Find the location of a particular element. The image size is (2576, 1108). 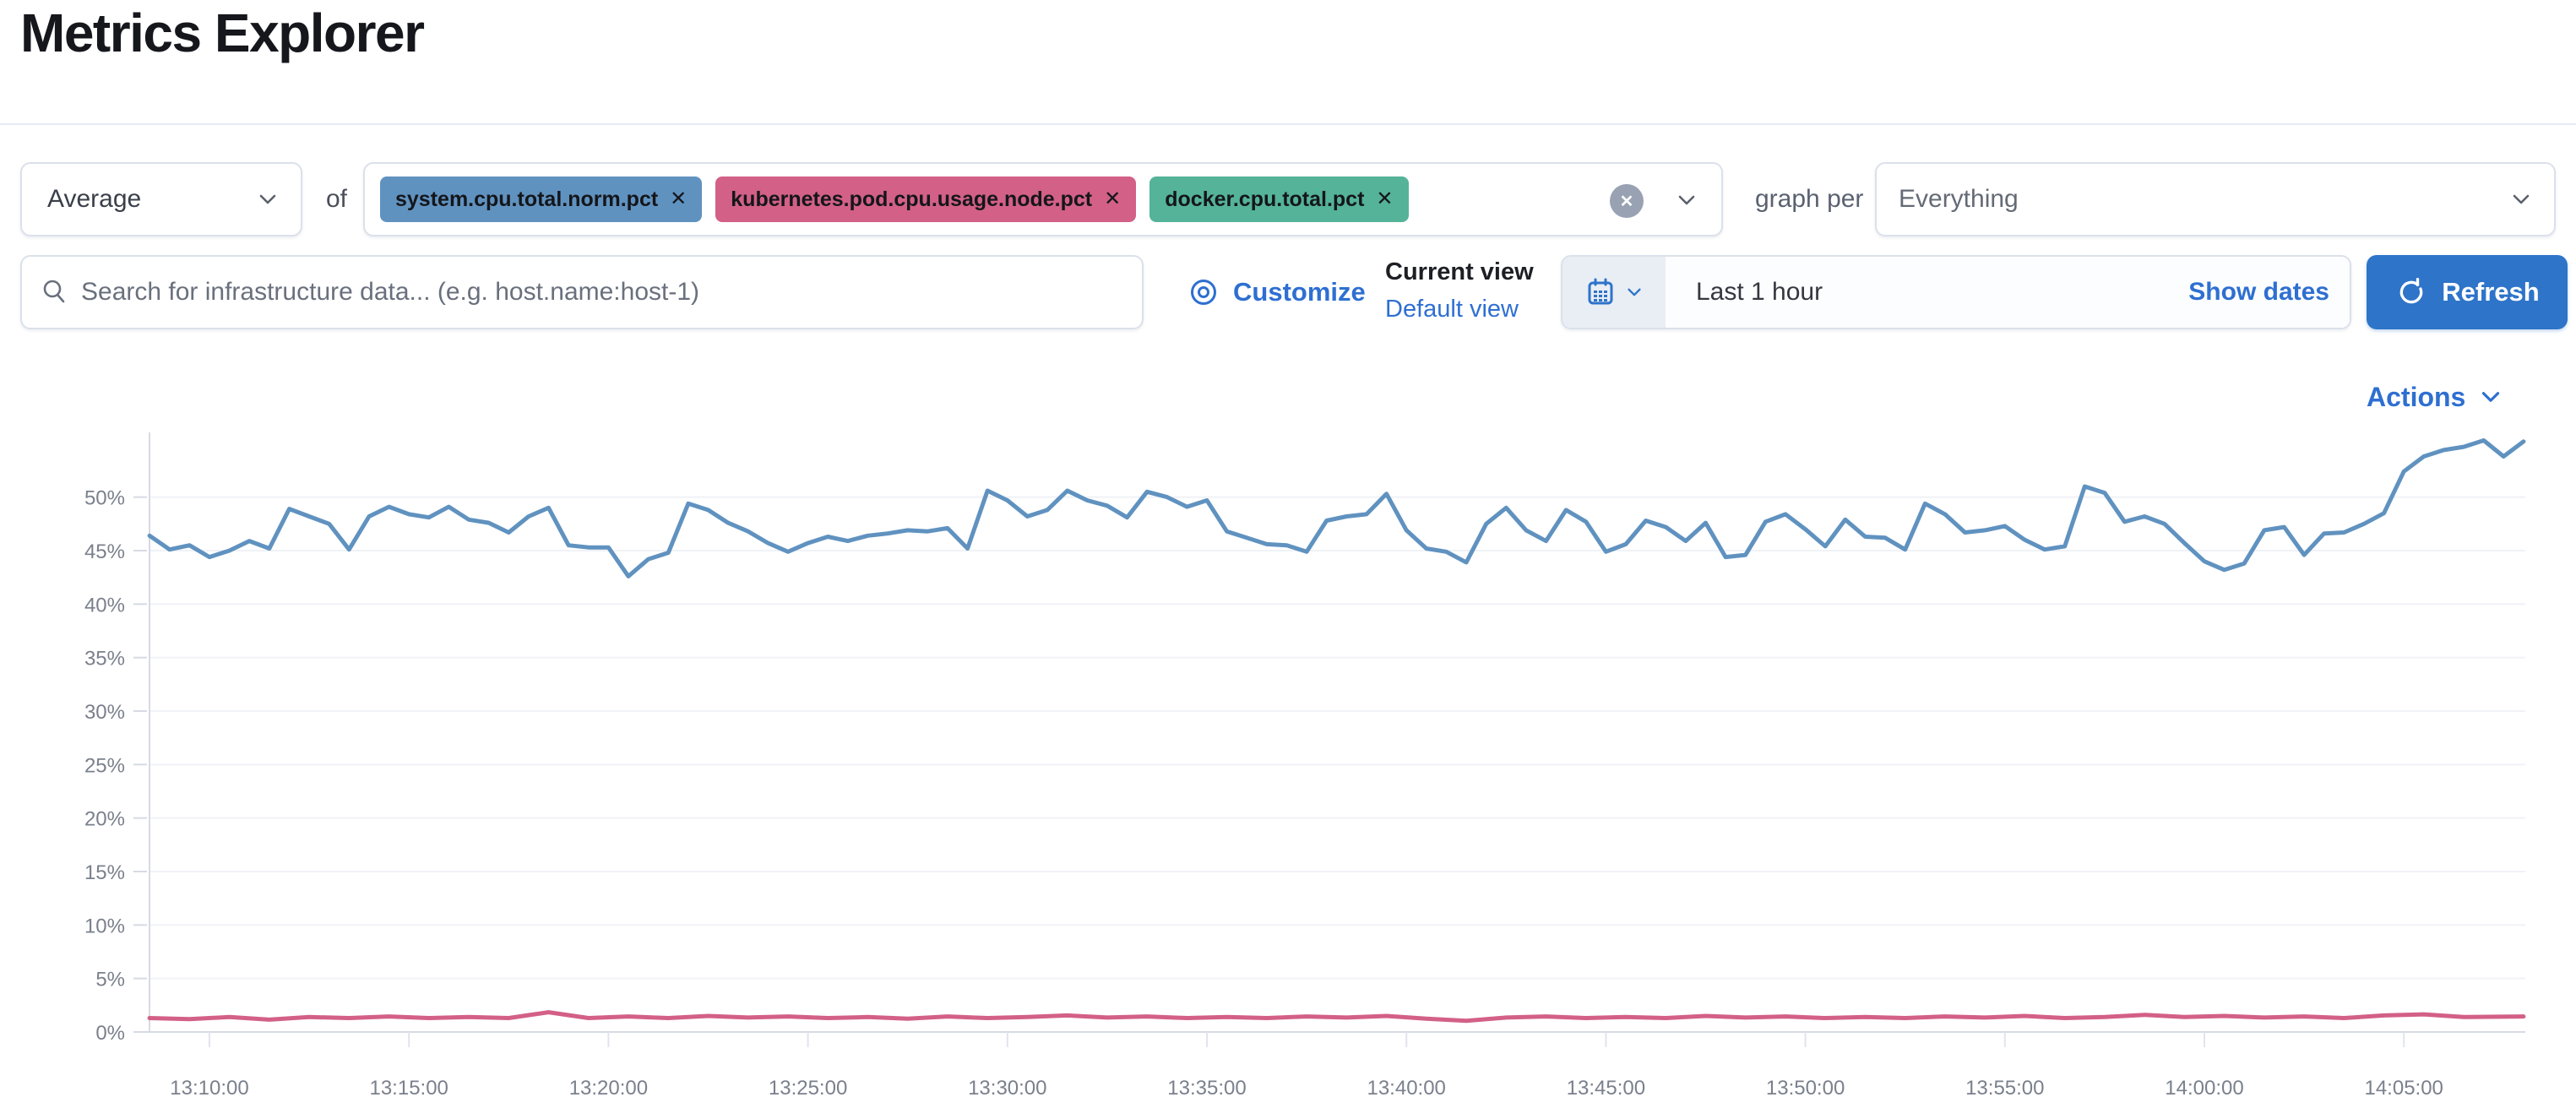

metric-pill-label: system.cpu.total.norm.pct is located at coordinates (527, 199).